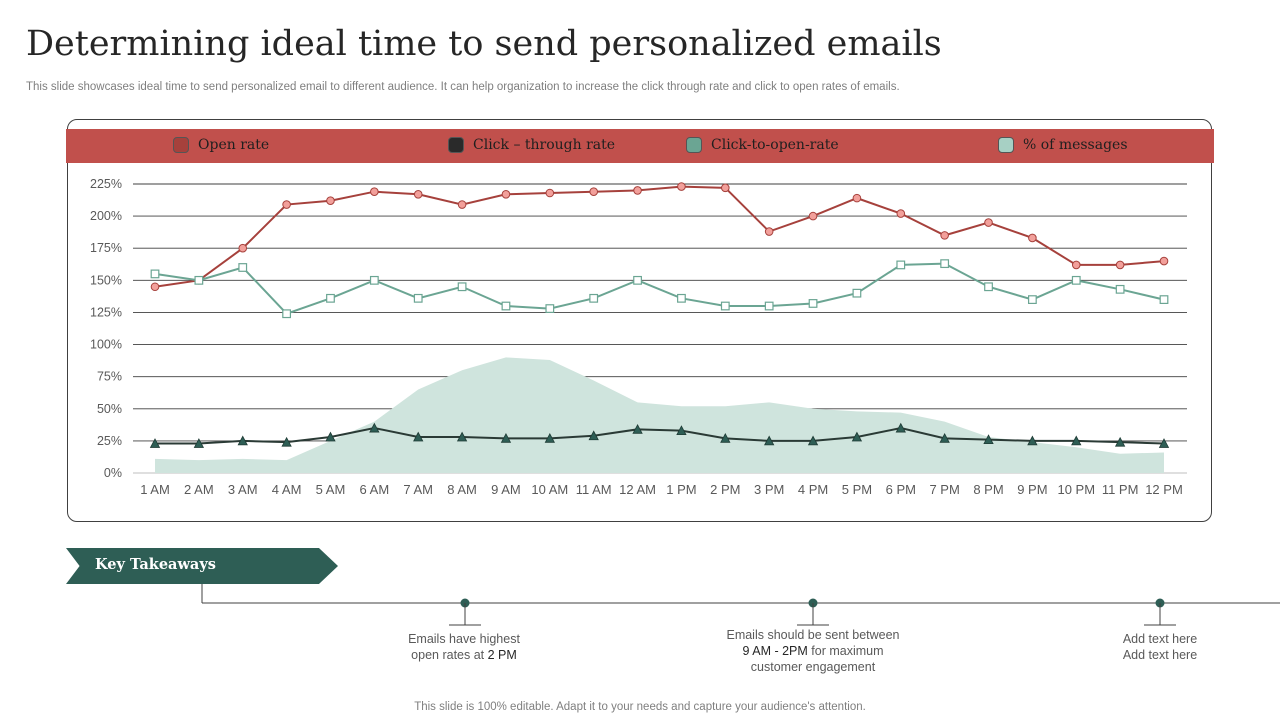 The height and width of the screenshot is (720, 1280). What do you see at coordinates (106, 345) in the screenshot?
I see `y-tick-label: 100%` at bounding box center [106, 345].